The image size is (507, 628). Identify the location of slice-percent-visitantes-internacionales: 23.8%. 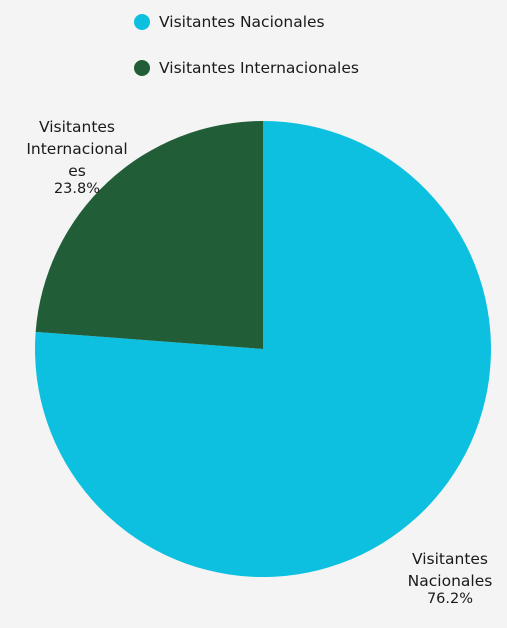
(77, 189).